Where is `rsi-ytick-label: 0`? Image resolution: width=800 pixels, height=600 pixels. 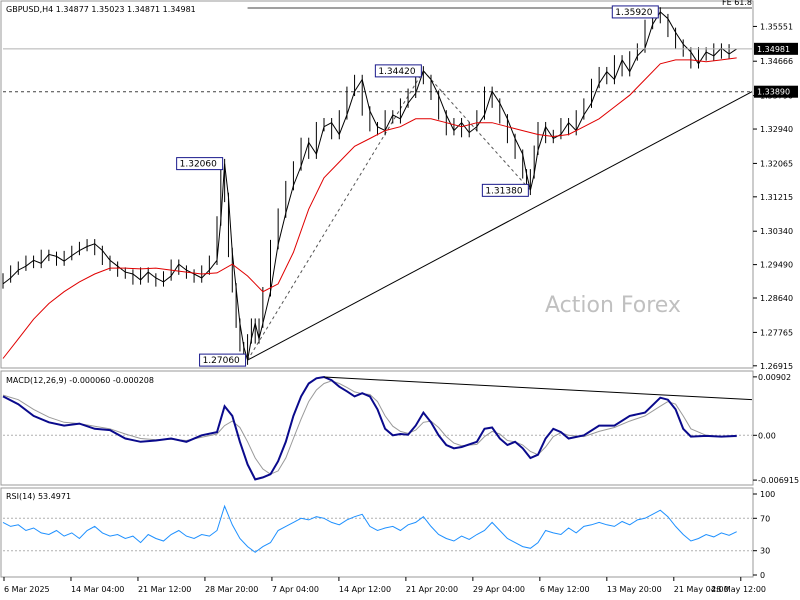
rsi-ytick-label: 0 is located at coordinates (762, 575).